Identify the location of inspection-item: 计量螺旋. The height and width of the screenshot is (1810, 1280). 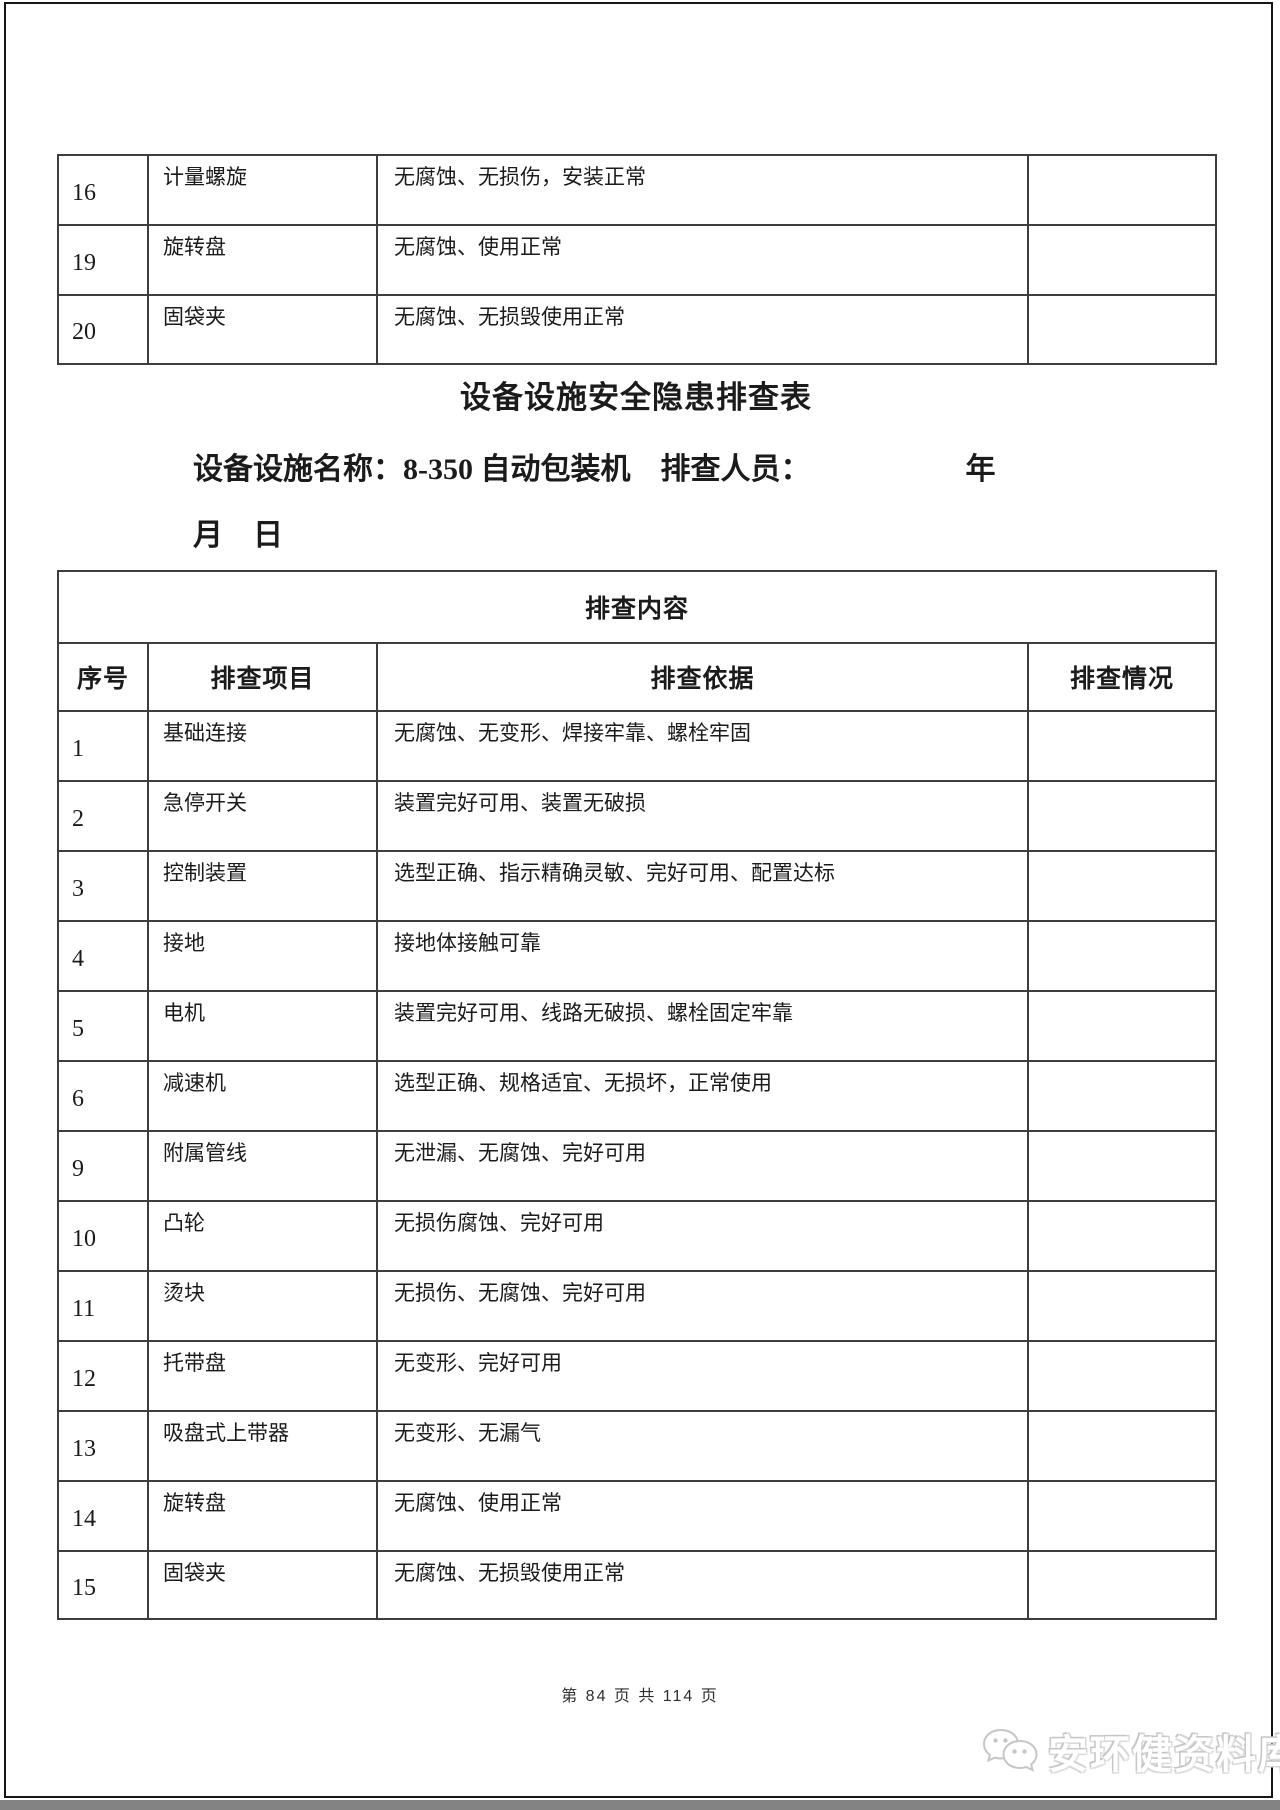
(262, 190).